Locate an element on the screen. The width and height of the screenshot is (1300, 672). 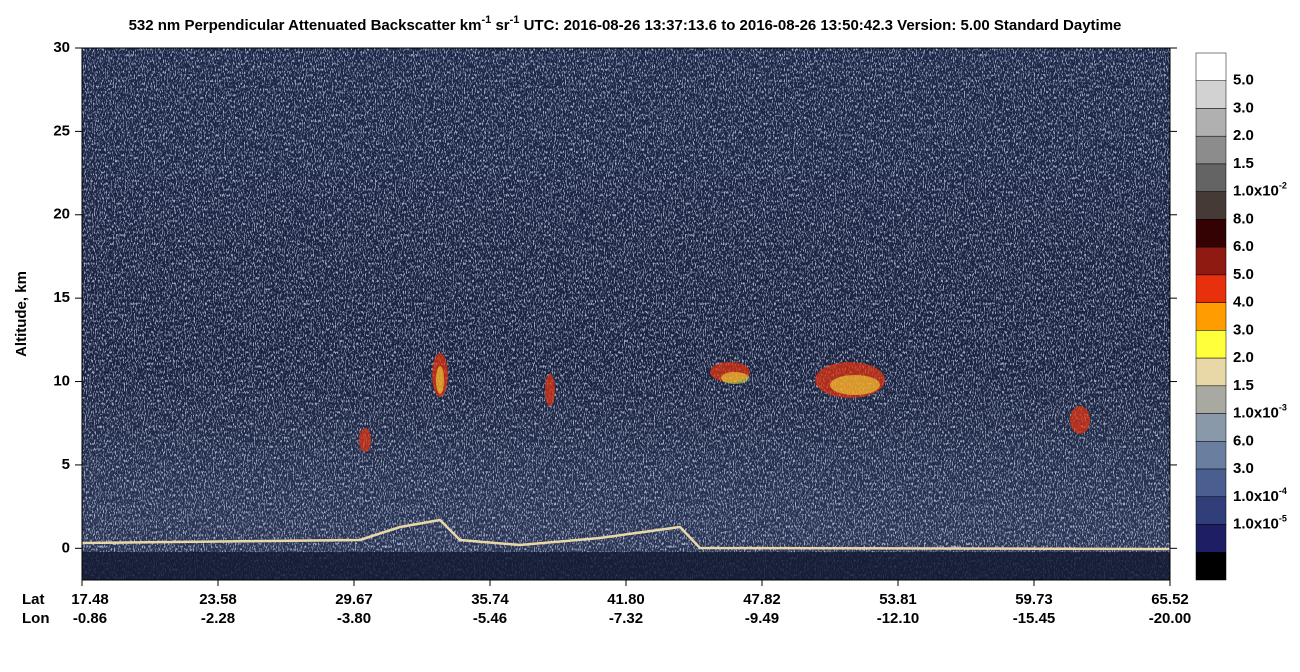
lon-label: -3.80 is located at coordinates (354, 618).